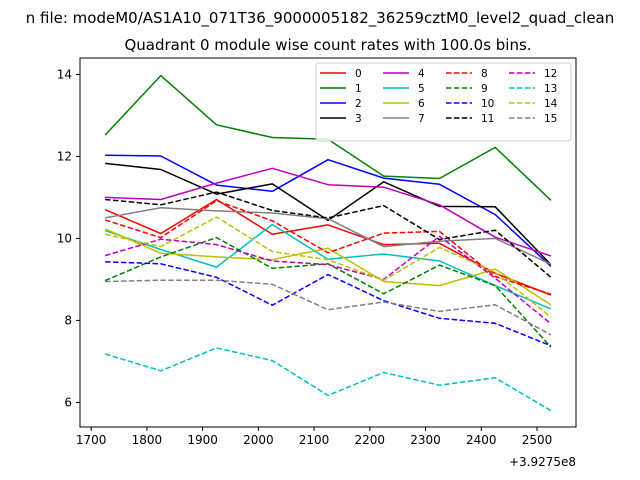  I want to click on legend-label-0: 0, so click(358, 74).